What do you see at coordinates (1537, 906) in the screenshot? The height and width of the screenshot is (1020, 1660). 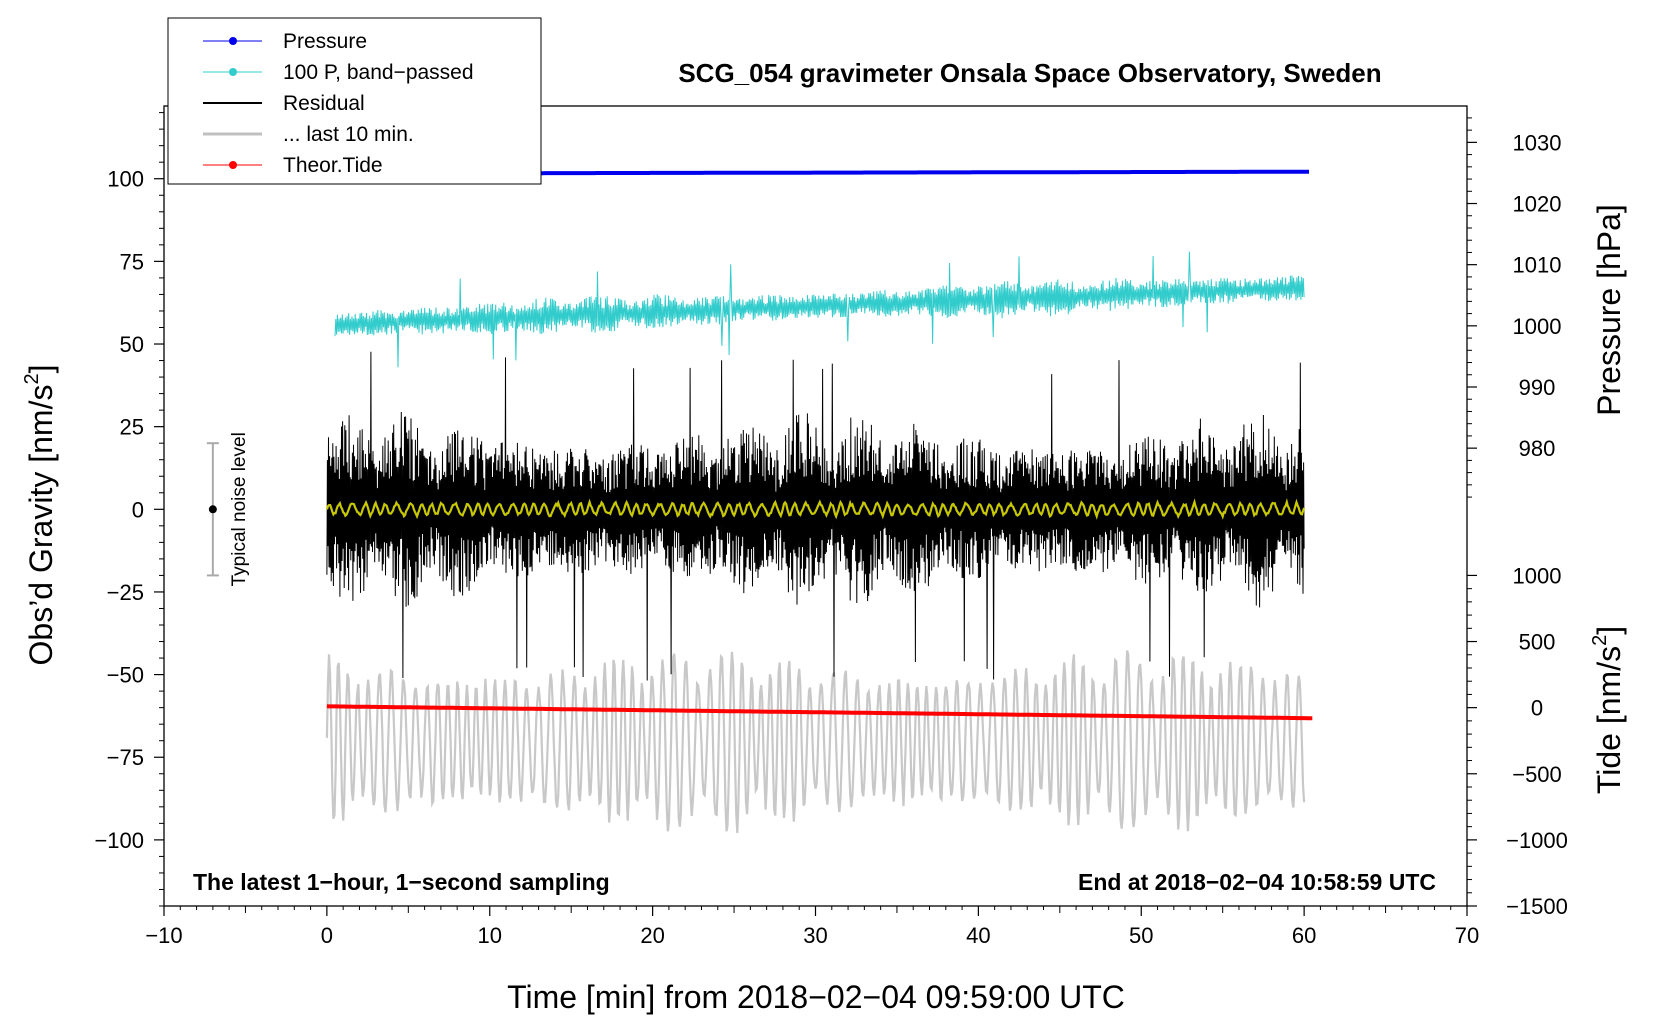 I see `tide-tick-label: −1500` at bounding box center [1537, 906].